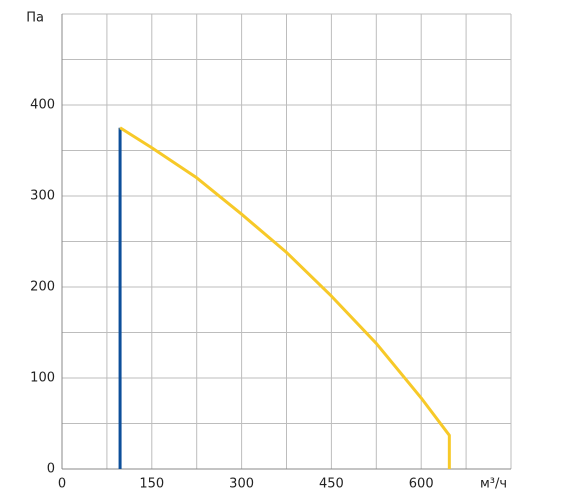  Describe the element at coordinates (241, 484) in the screenshot. I see `x-tick-label: 300` at that location.